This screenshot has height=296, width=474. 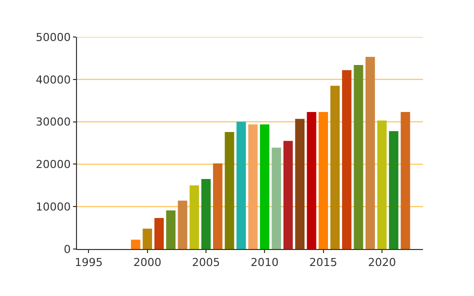 What do you see at coordinates (147, 263) in the screenshot?
I see `x-tick-label: 2000` at bounding box center [147, 263].